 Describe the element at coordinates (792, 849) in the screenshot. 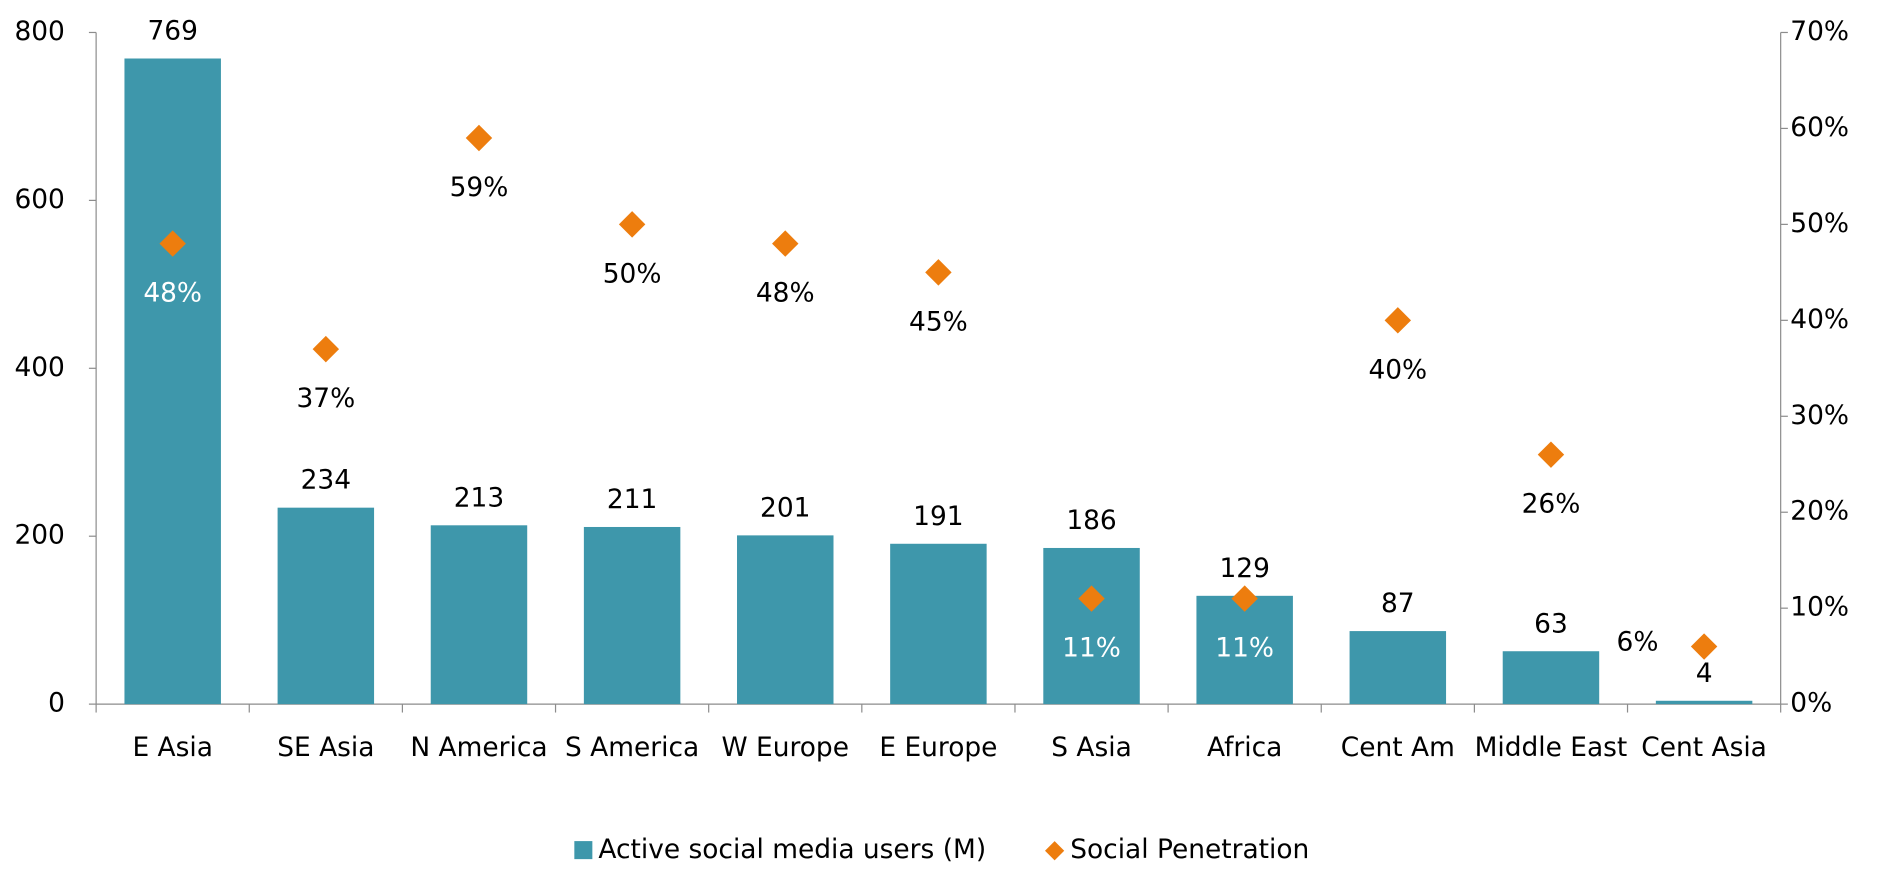

I see `legend-label: Active social media users (M)` at that location.